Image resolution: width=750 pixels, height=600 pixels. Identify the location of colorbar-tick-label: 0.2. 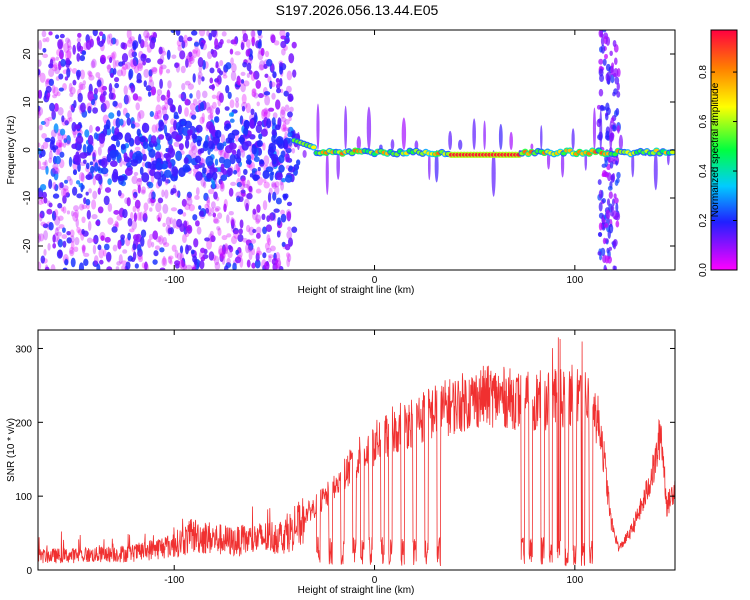
(703, 220).